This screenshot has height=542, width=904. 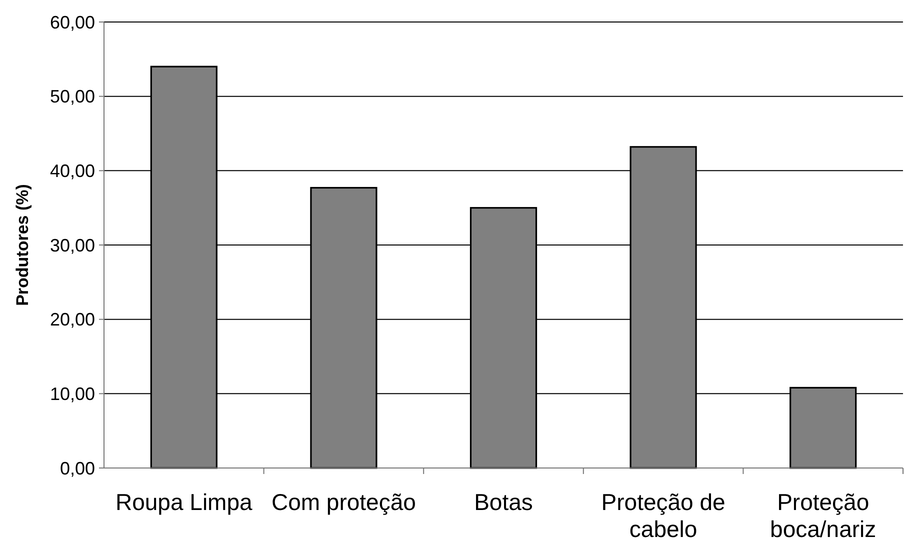 I want to click on x-tick-label: Botas, so click(x=503, y=502).